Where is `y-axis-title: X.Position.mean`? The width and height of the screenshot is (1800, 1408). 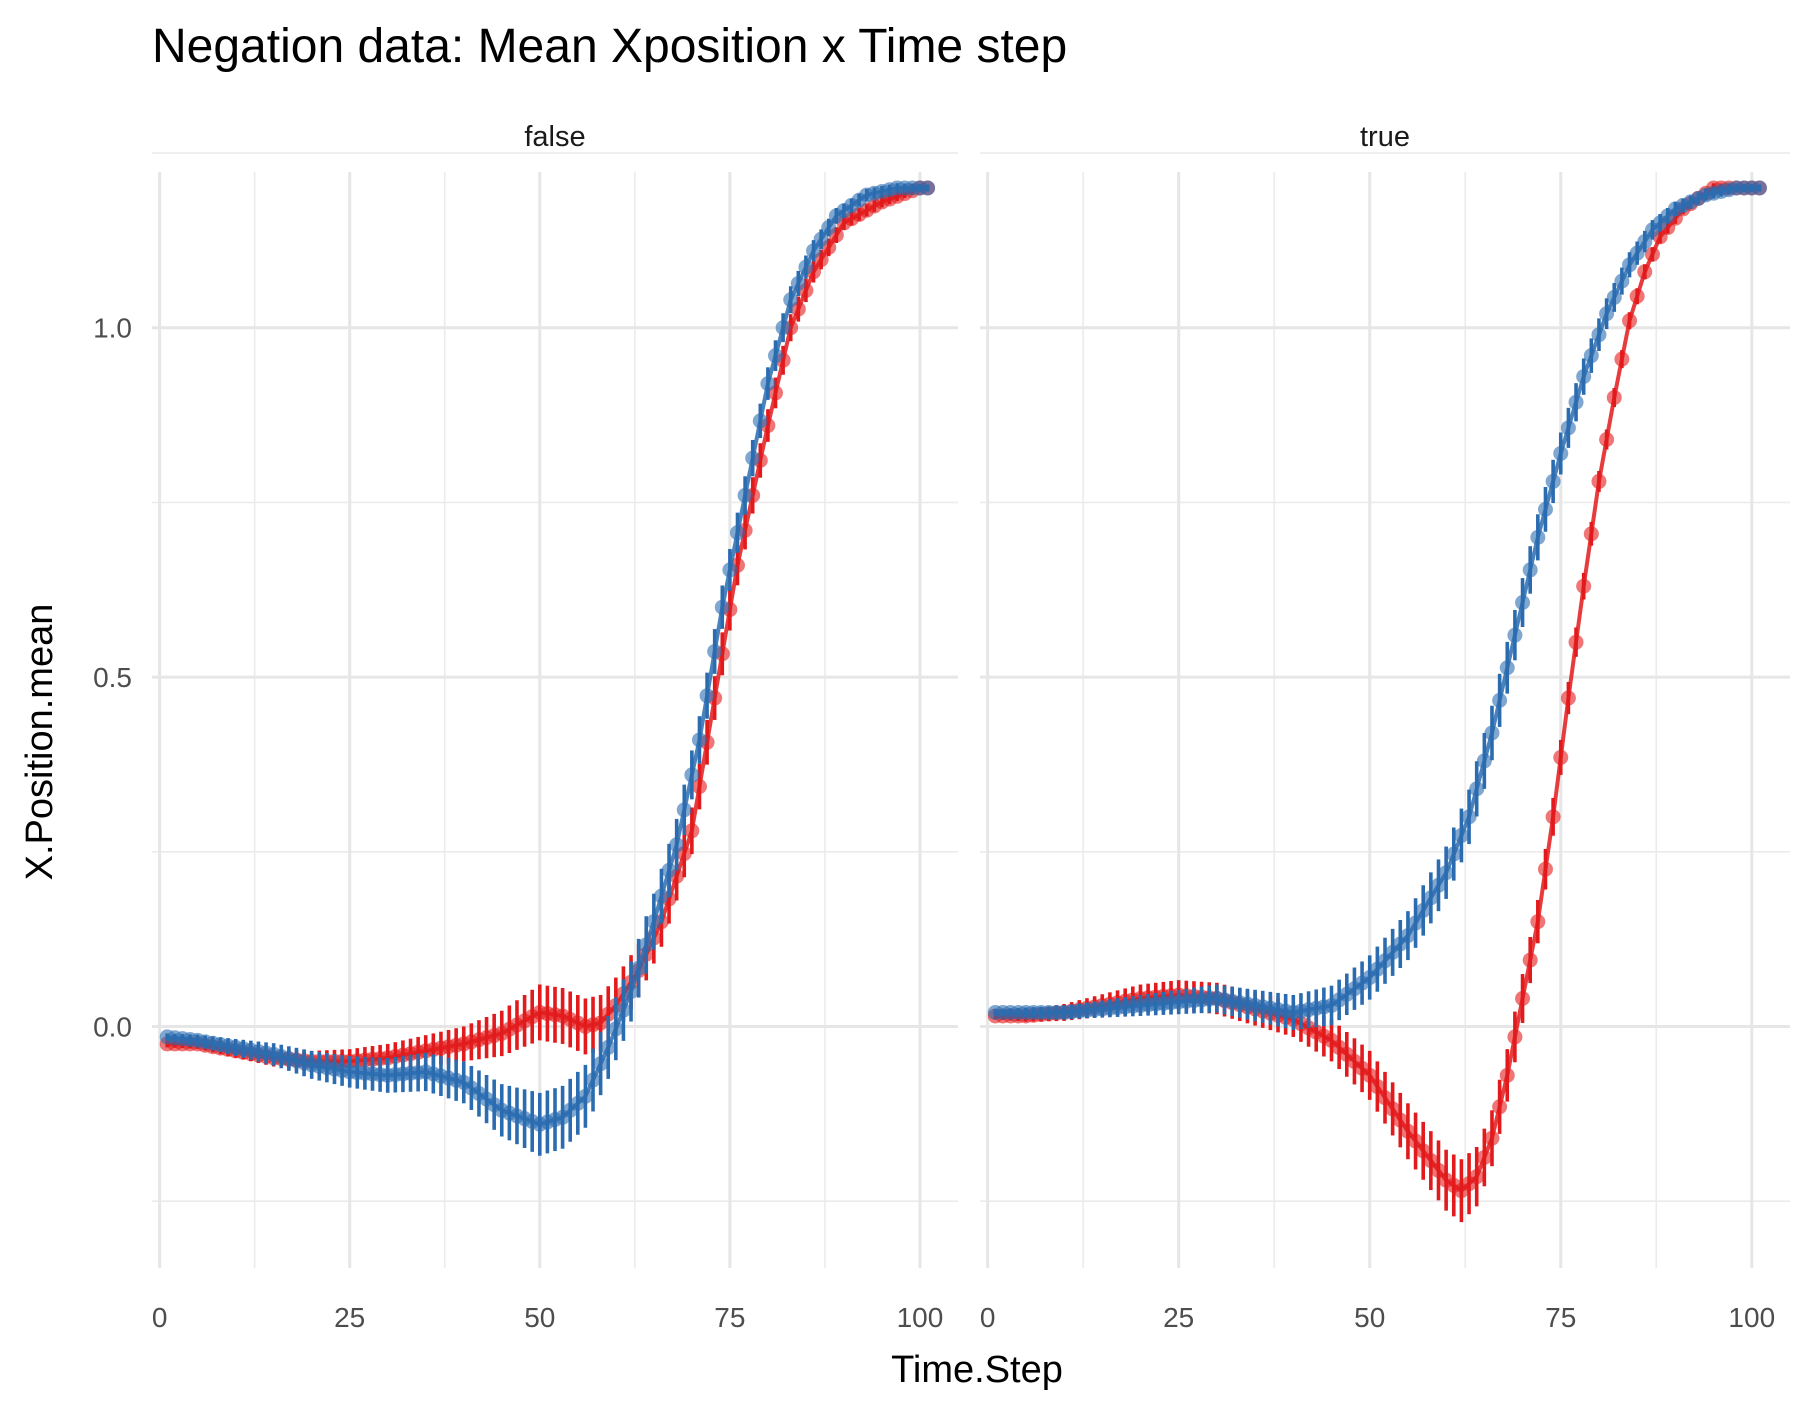 y-axis-title: X.Position.mean is located at coordinates (40, 742).